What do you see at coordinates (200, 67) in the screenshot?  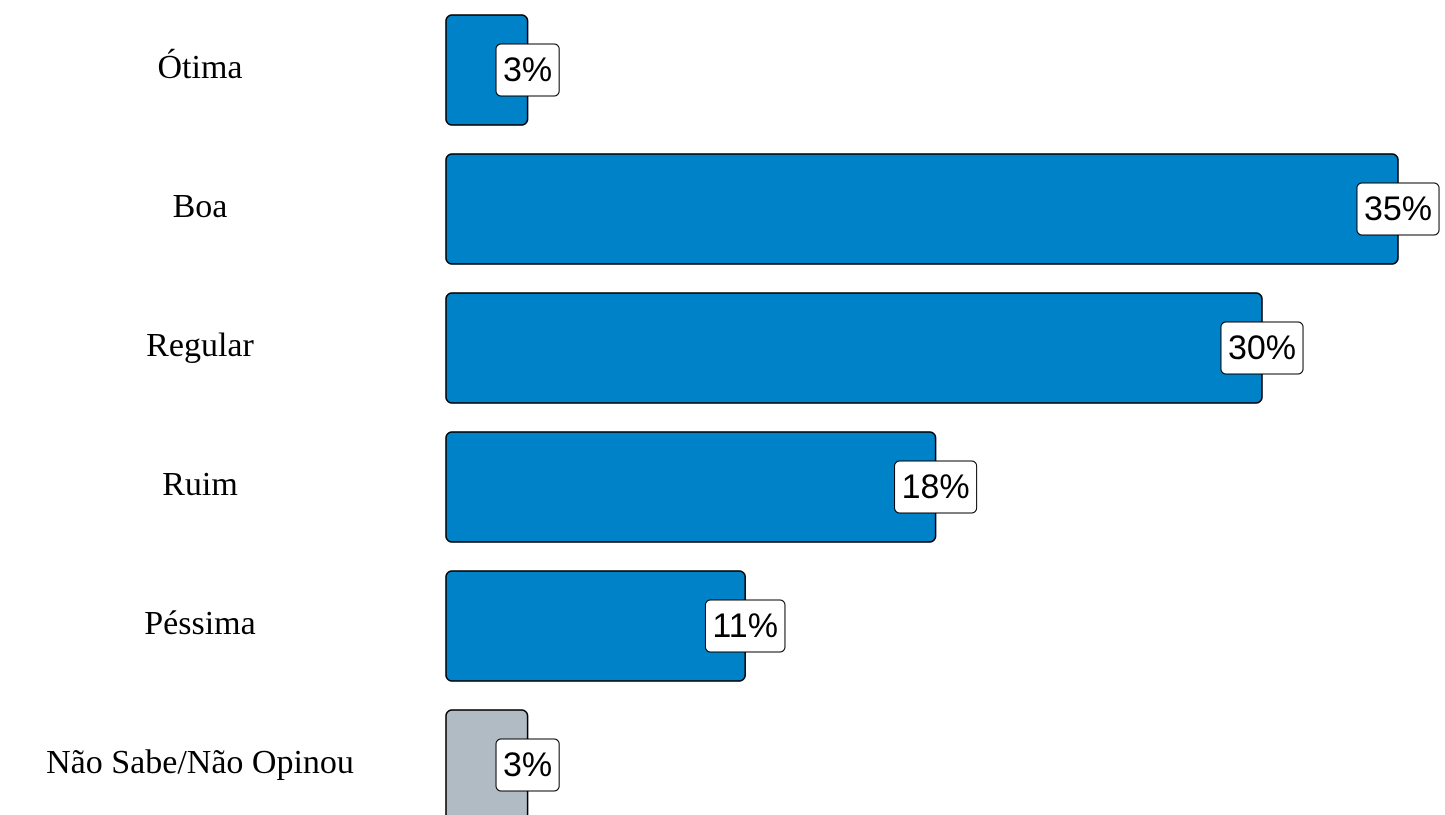 I see `category-label: Ótima` at bounding box center [200, 67].